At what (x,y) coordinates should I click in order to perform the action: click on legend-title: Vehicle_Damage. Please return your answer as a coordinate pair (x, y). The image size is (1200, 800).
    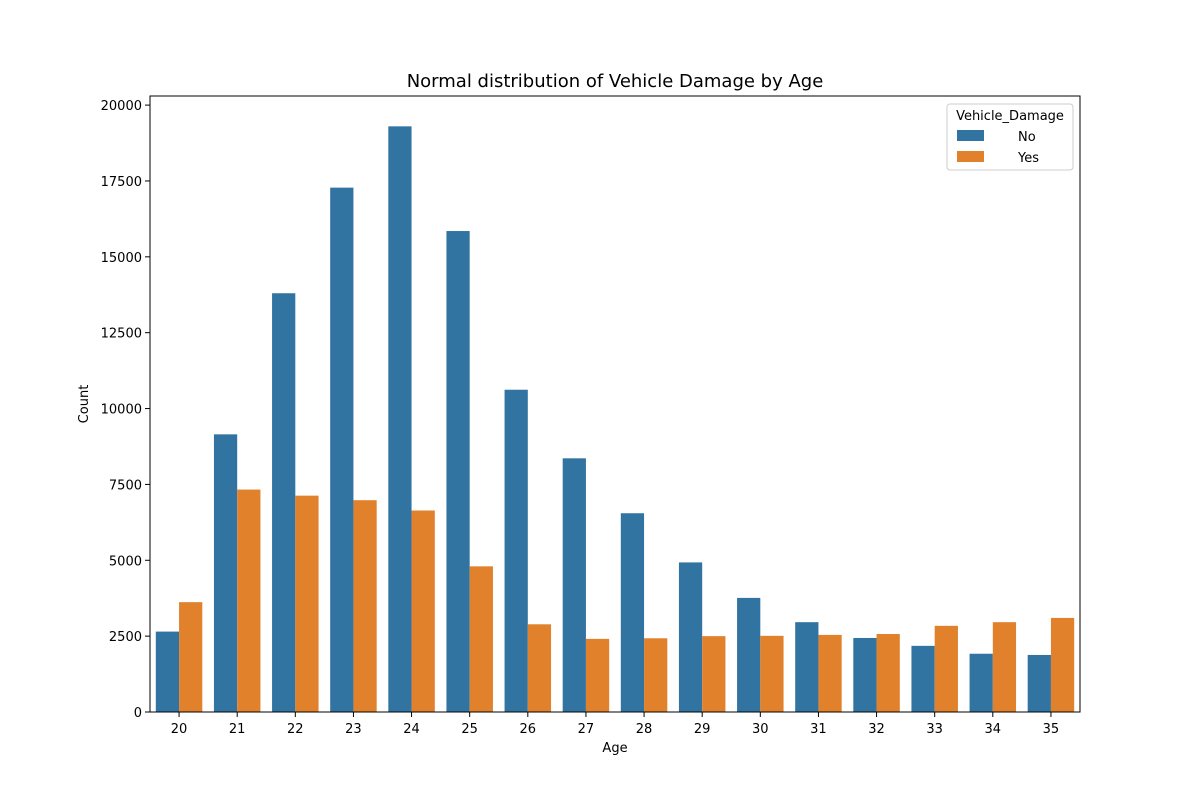
    Looking at the image, I should click on (1010, 116).